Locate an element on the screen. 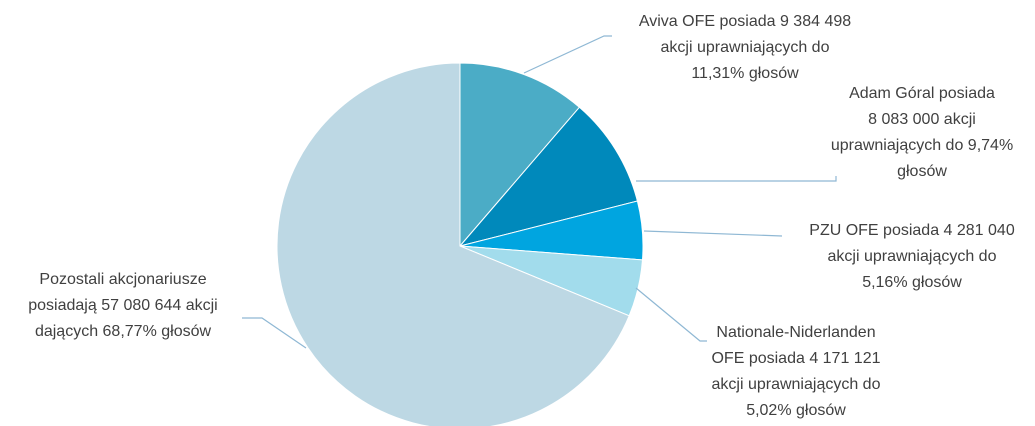  label-line: dających 68,77% głosów is located at coordinates (123, 331).